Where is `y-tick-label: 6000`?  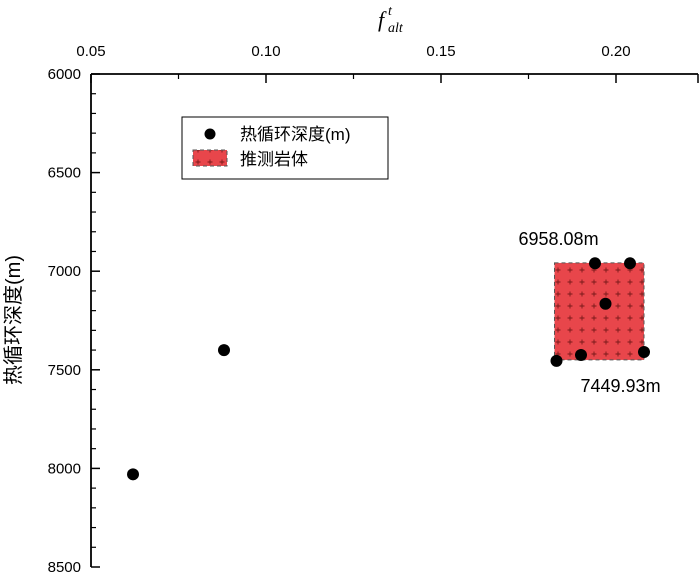
y-tick-label: 6000 is located at coordinates (64, 74).